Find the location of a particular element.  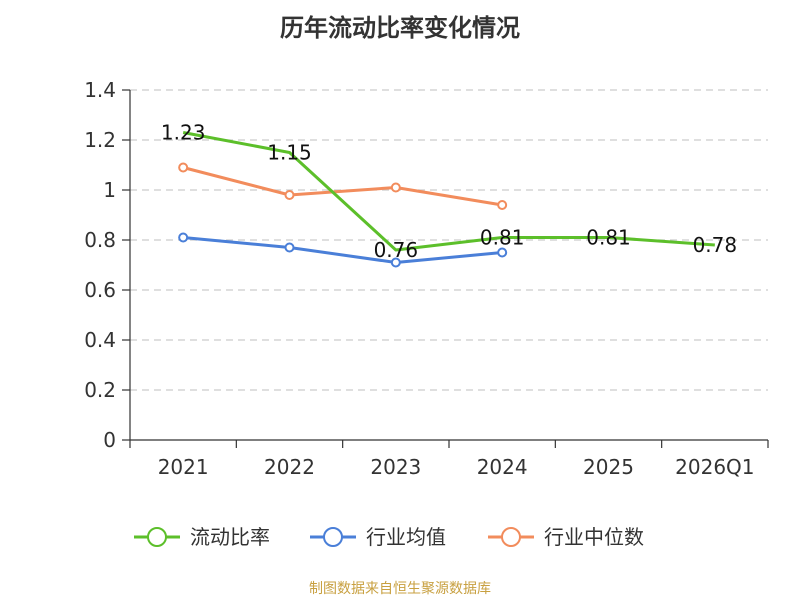

y-tick-label: 0.4 is located at coordinates (100, 340).